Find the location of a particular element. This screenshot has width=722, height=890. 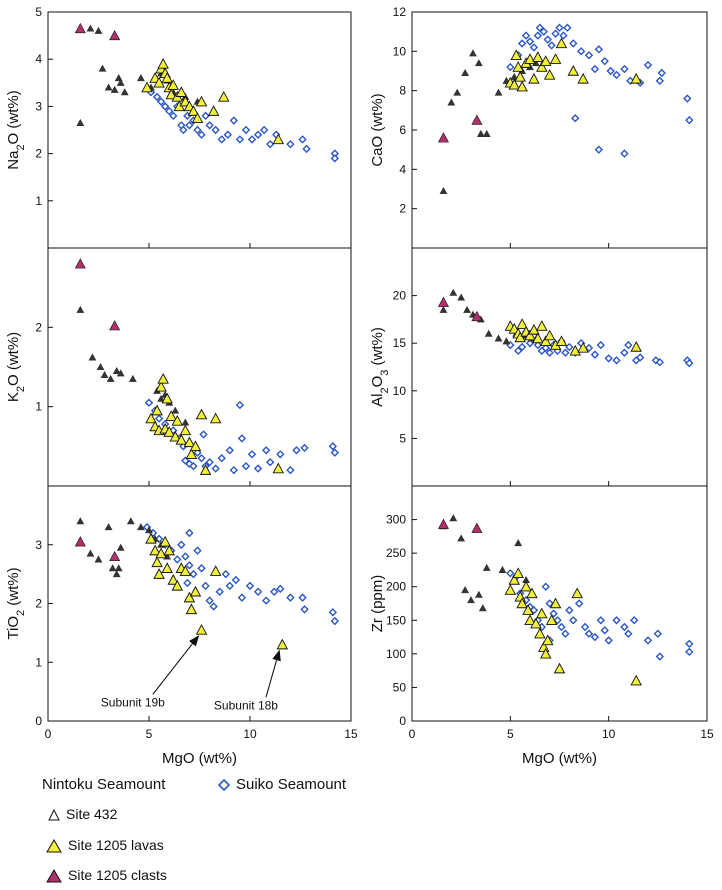

y-tick-label: 300 is located at coordinates (396, 520).